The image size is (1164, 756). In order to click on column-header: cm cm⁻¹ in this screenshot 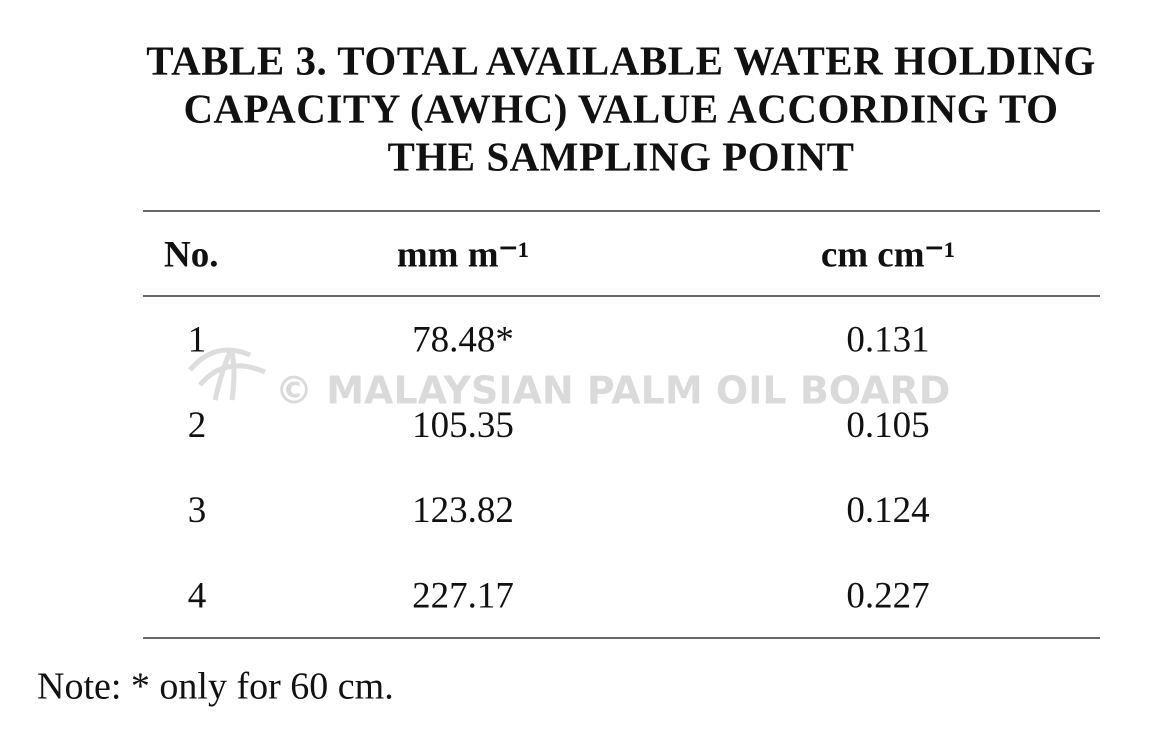, I will do `click(888, 254)`.